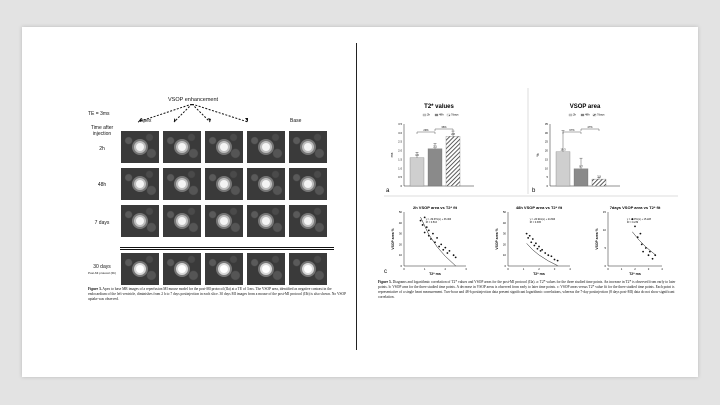  What do you see at coordinates (227, 249) in the screenshot?
I see `figure-separator` at bounding box center [227, 249].